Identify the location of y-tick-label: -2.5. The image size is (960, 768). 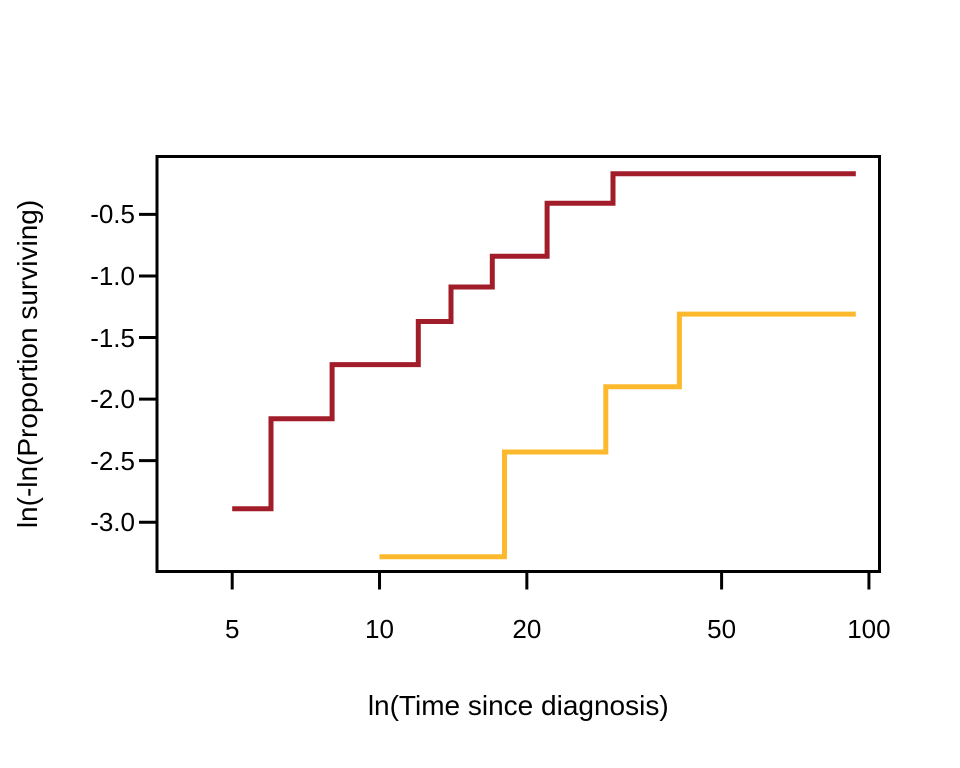
(112, 460).